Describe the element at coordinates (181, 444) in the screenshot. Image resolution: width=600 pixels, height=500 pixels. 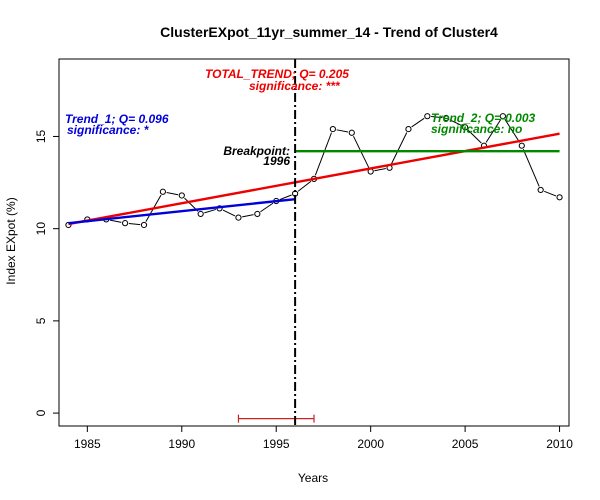
I see `x-tick-label: 1990` at that location.